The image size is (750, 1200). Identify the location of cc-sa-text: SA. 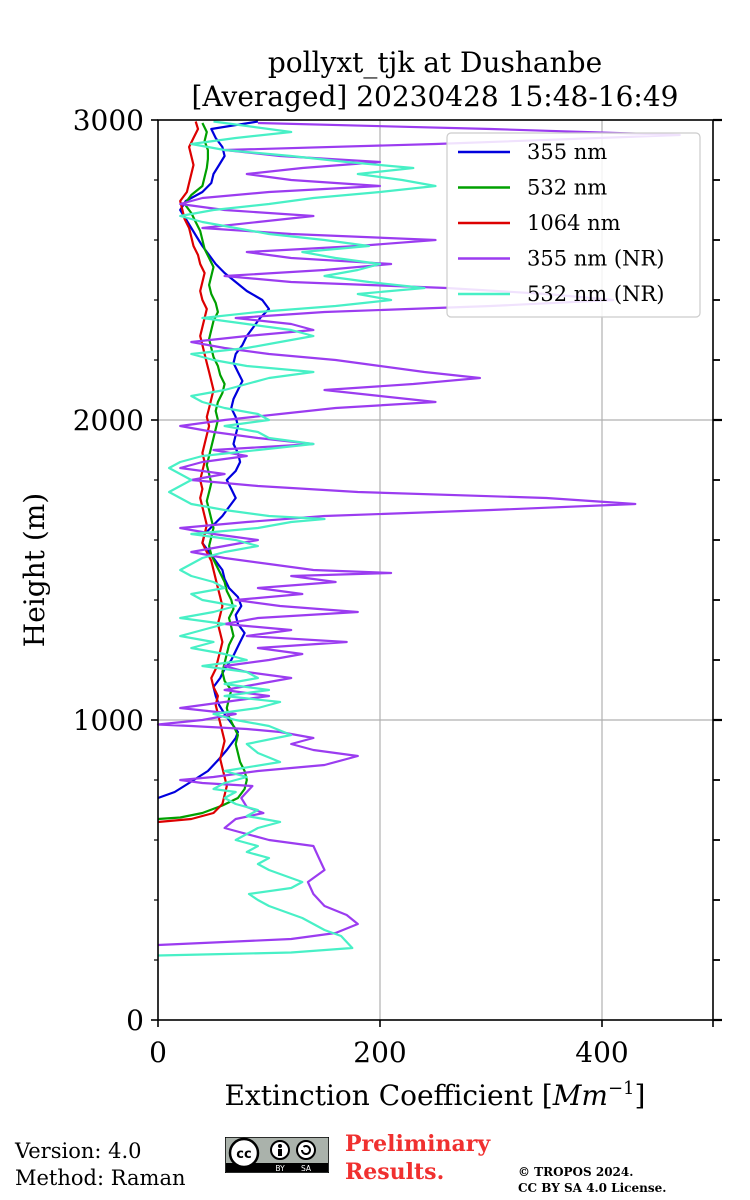
(306, 1168).